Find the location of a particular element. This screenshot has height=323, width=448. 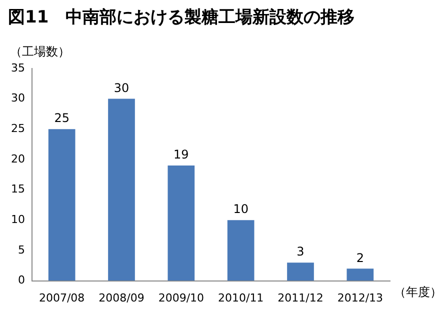

y-tick-label: 0 is located at coordinates (21, 280).